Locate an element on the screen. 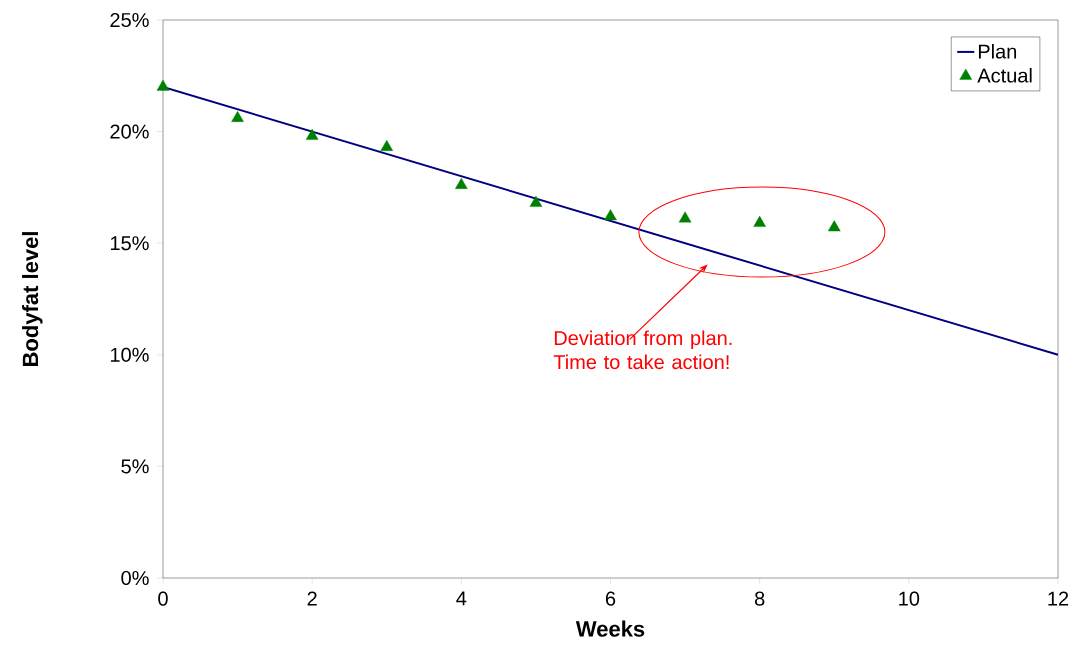 This screenshot has width=1076, height=670. annotation: Deviation from plan. Time to take action! is located at coordinates (642, 350).